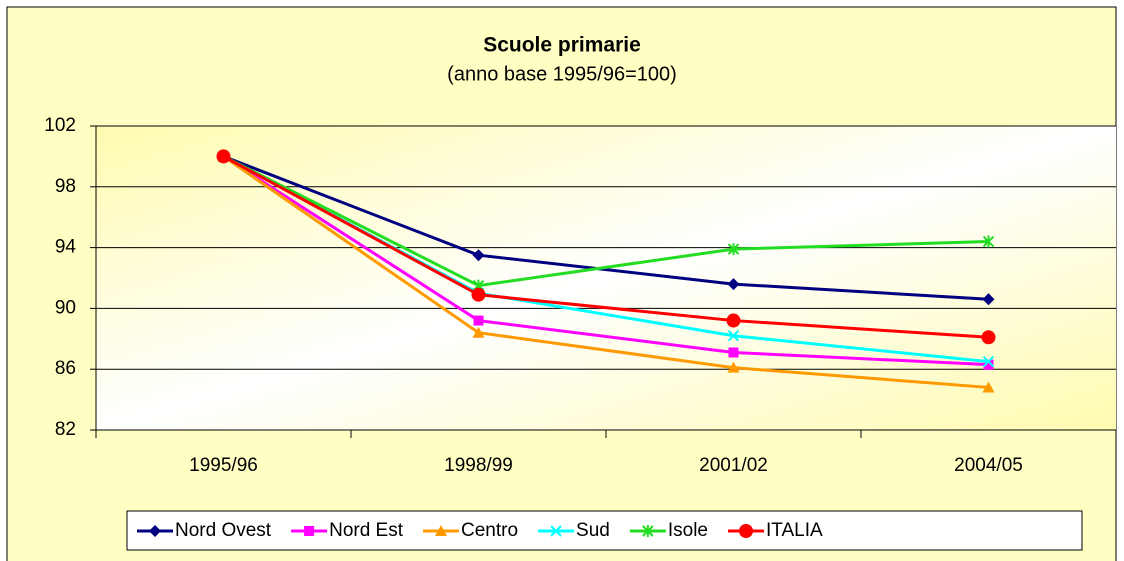 This screenshot has width=1124, height=561. I want to click on y-tick-label: 102, so click(60, 125).